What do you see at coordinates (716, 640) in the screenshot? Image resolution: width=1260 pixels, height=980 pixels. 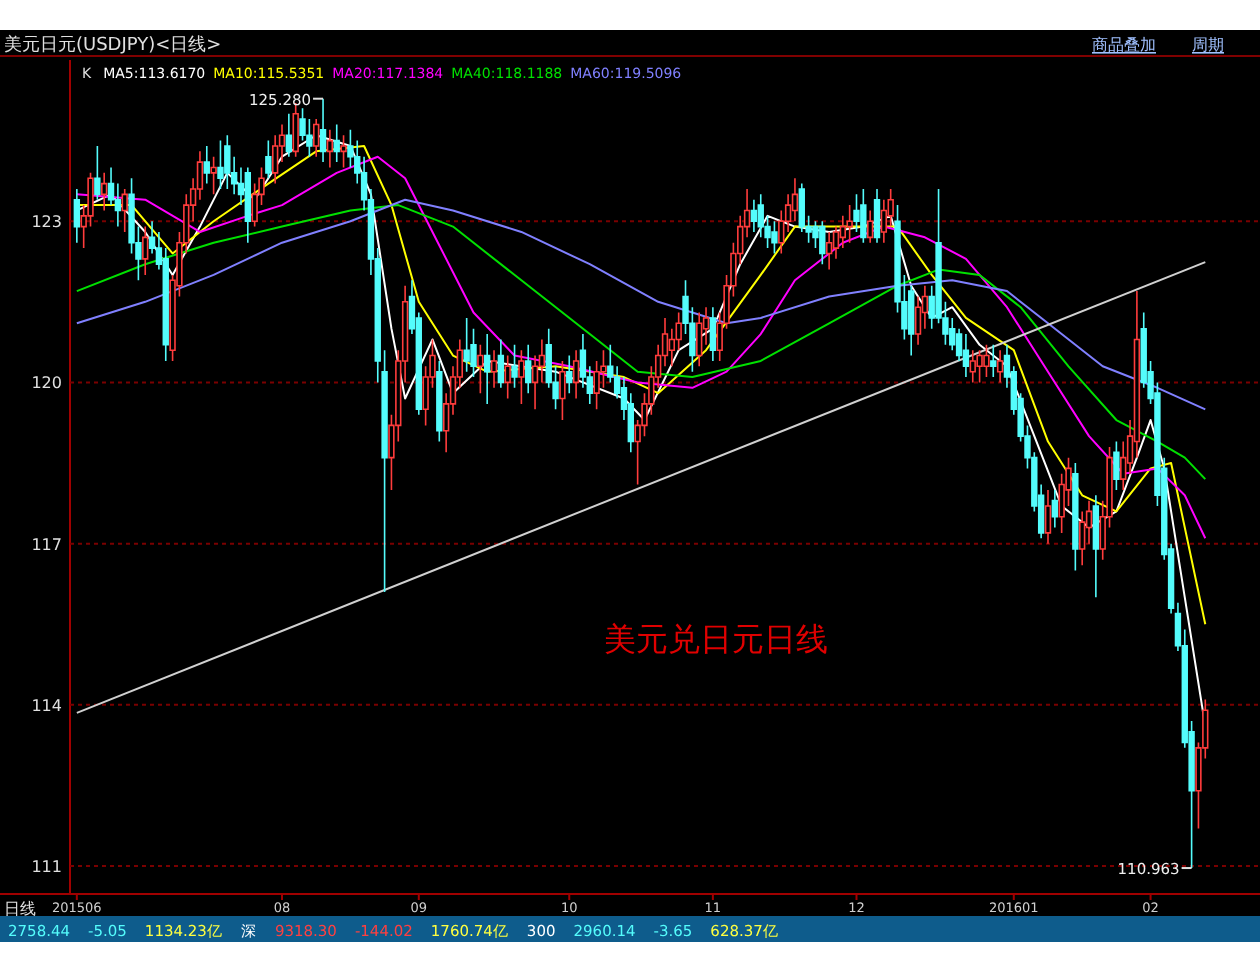 I see `annotation: 美元兑日元日线` at bounding box center [716, 640].